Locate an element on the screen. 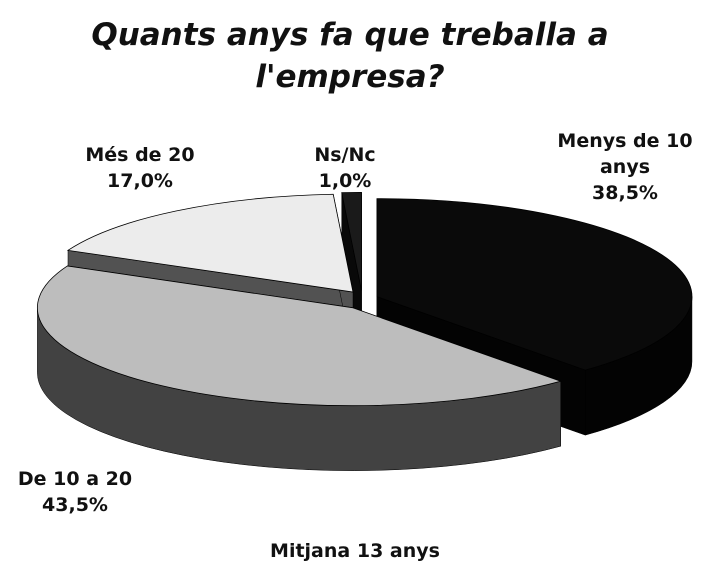 The image size is (706, 573). value-label: 38,5% is located at coordinates (625, 193).